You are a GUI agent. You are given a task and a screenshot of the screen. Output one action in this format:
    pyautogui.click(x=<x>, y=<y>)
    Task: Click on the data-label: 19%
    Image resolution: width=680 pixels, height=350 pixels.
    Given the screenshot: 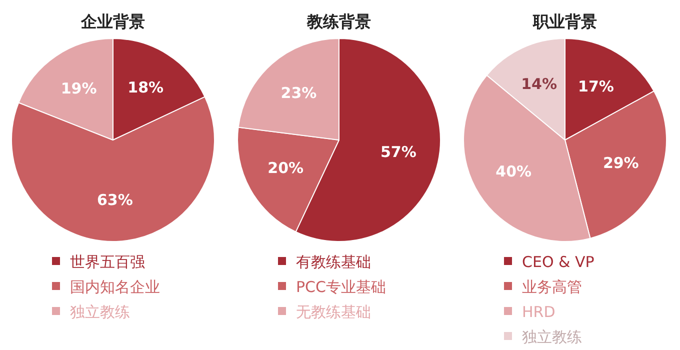 What is the action you would take?
    pyautogui.click(x=78, y=89)
    